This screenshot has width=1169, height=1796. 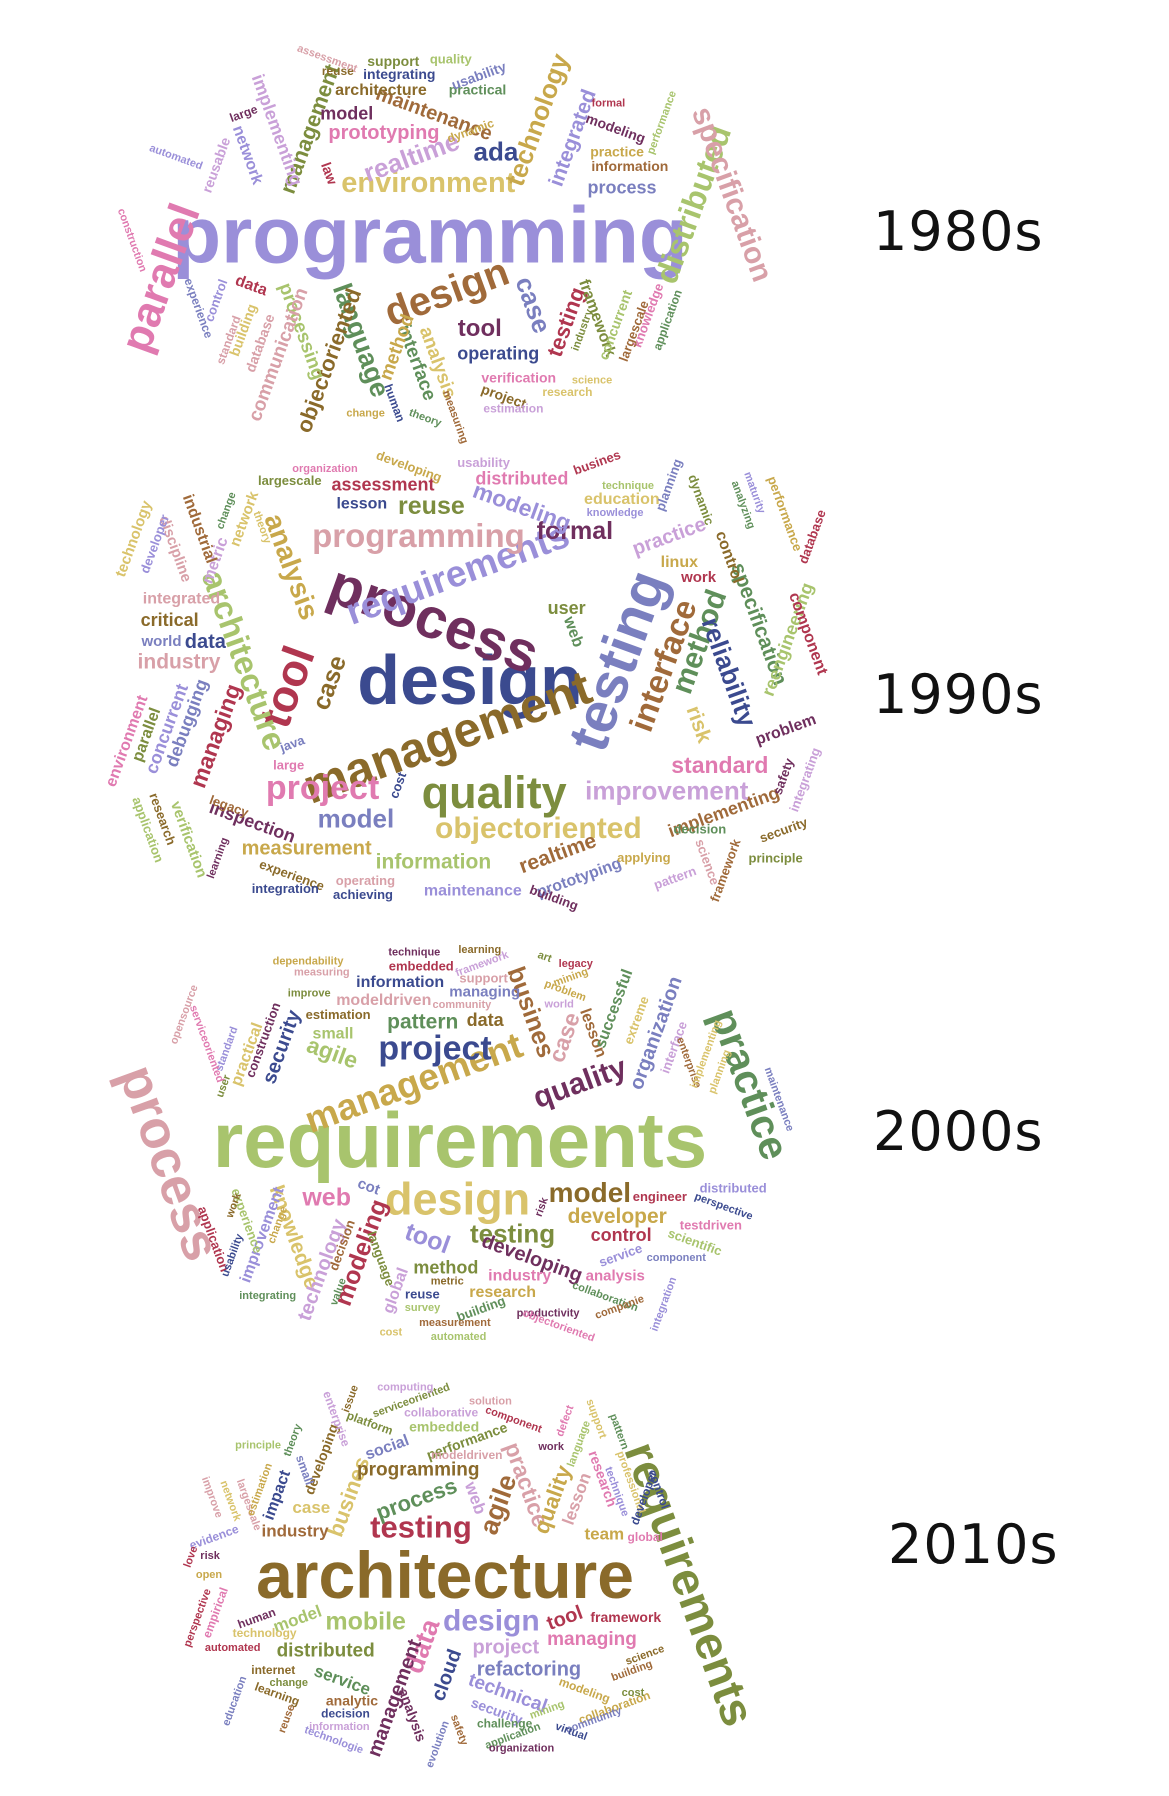 I want to click on decade-label-1990s: 1990s, so click(x=958, y=694).